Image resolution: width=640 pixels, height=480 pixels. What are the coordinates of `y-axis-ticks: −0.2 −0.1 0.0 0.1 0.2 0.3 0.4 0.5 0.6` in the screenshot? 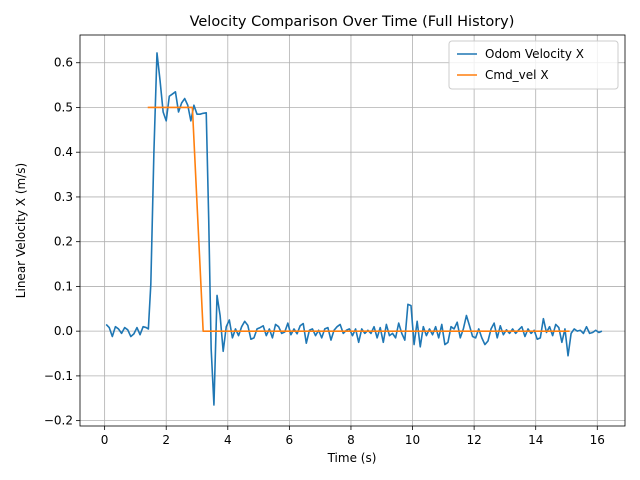 It's located at (62, 242).